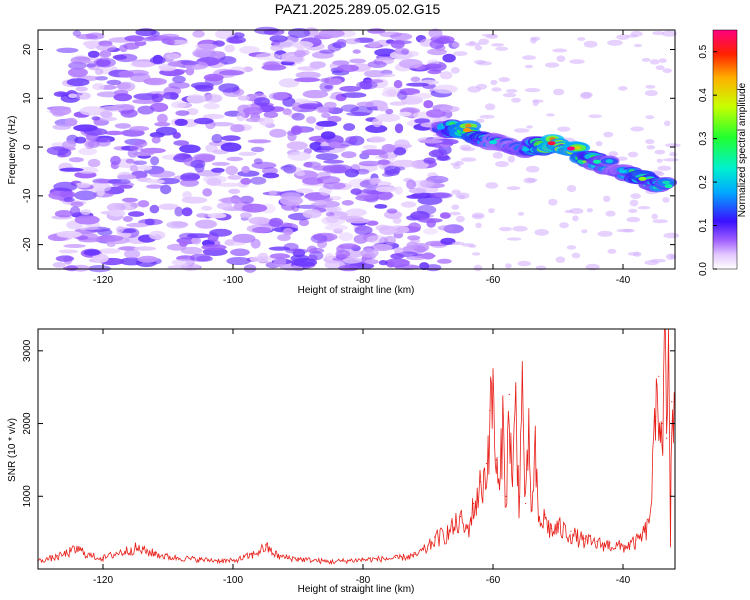  Describe the element at coordinates (357, 9) in the screenshot. I see `figure-title: PAZ1.2025.289.05.02.G15` at that location.